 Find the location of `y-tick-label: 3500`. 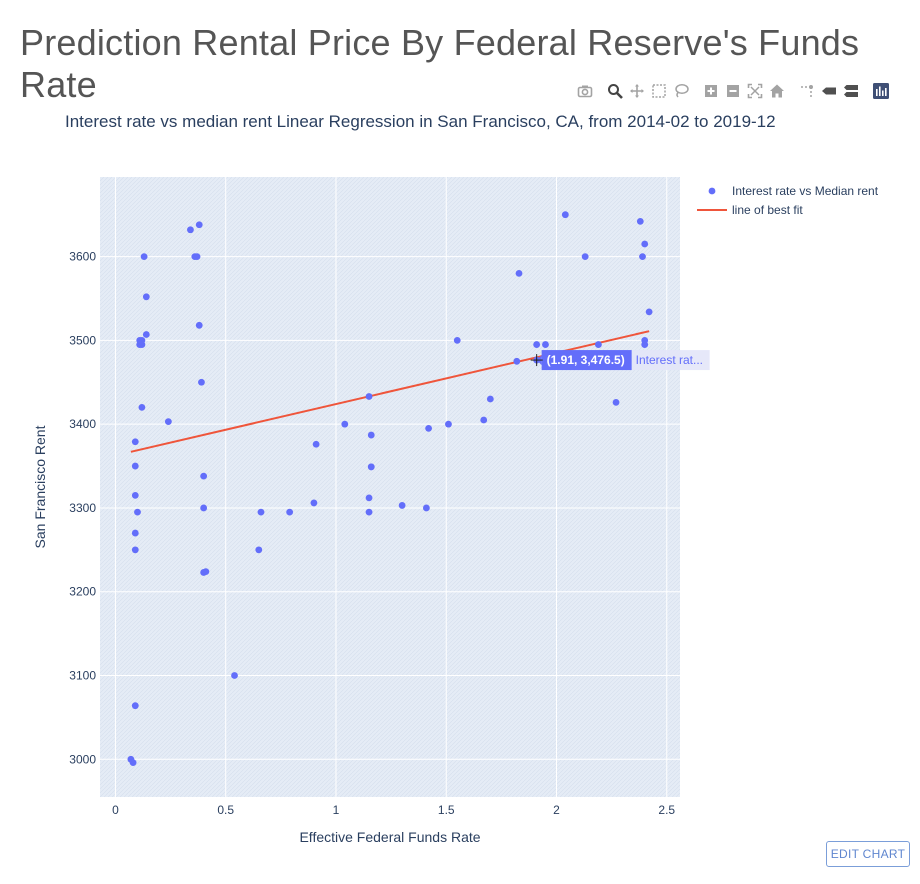

y-tick-label: 3500 is located at coordinates (82, 340).